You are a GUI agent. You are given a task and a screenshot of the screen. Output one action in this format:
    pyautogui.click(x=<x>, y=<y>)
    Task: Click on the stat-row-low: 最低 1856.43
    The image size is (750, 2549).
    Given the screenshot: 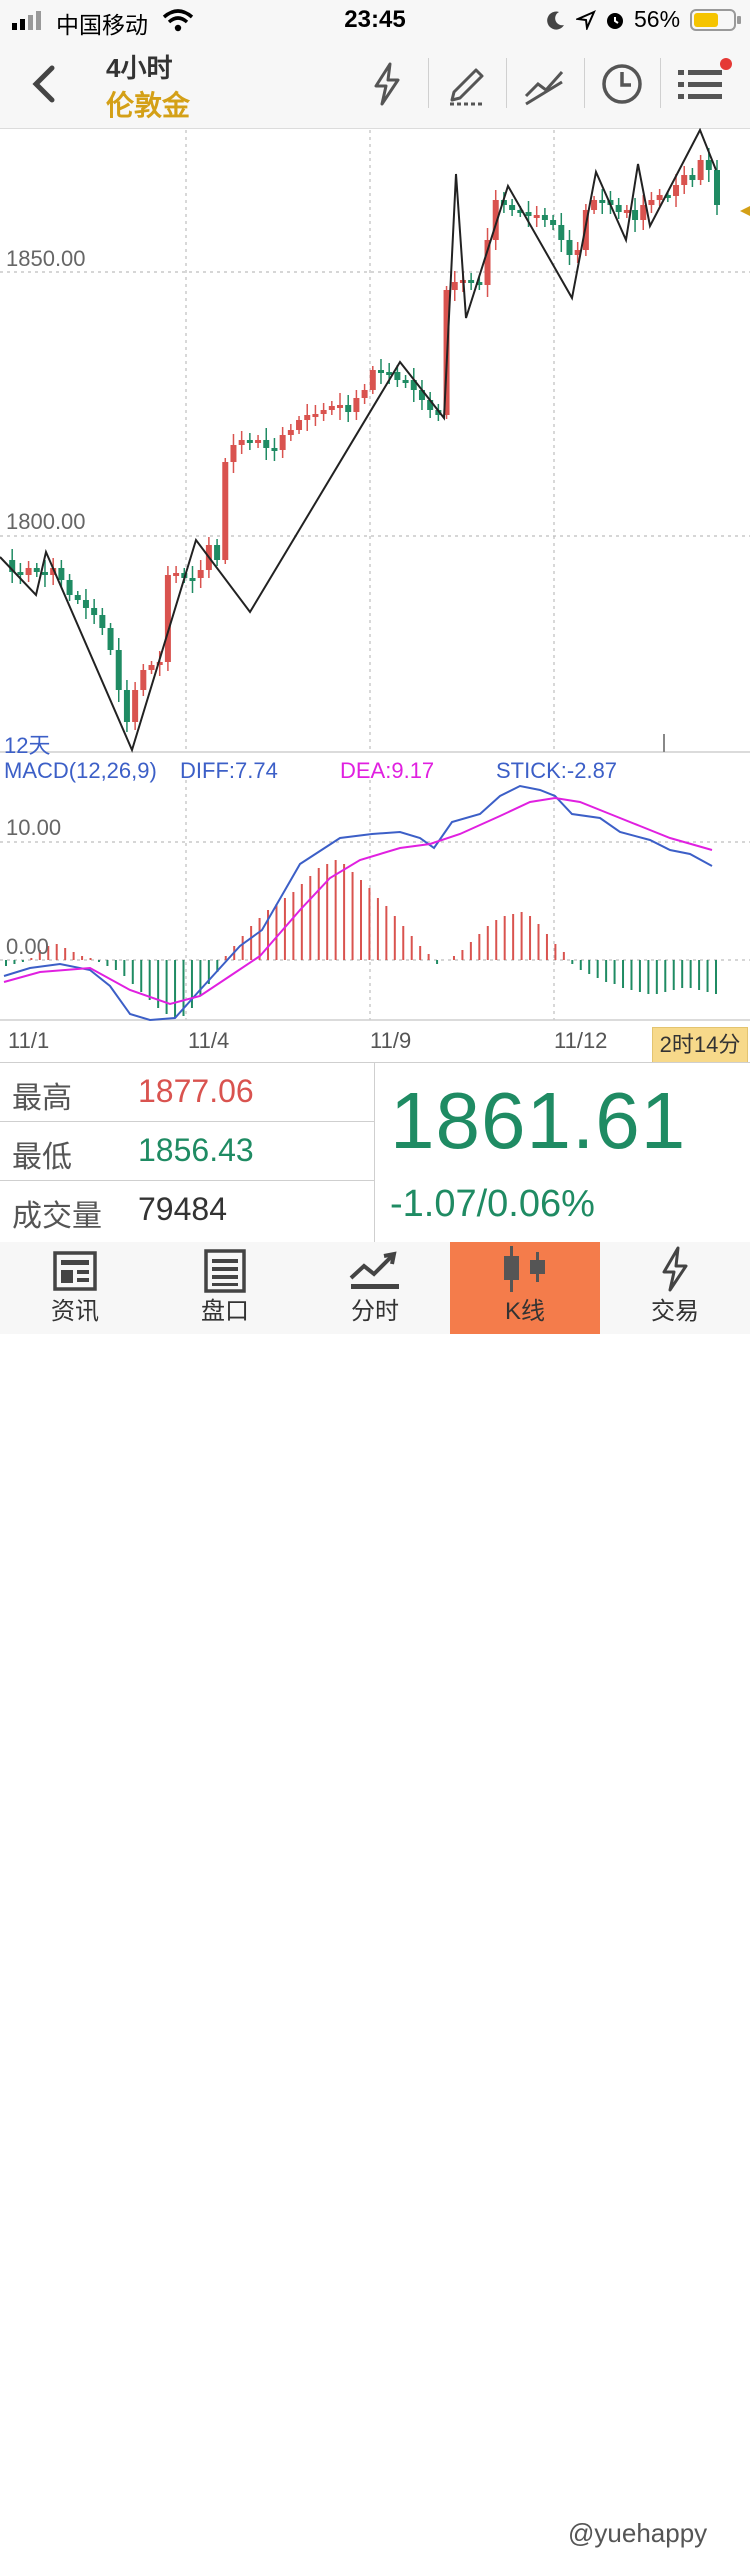 What is the action you would take?
    pyautogui.click(x=187, y=1151)
    